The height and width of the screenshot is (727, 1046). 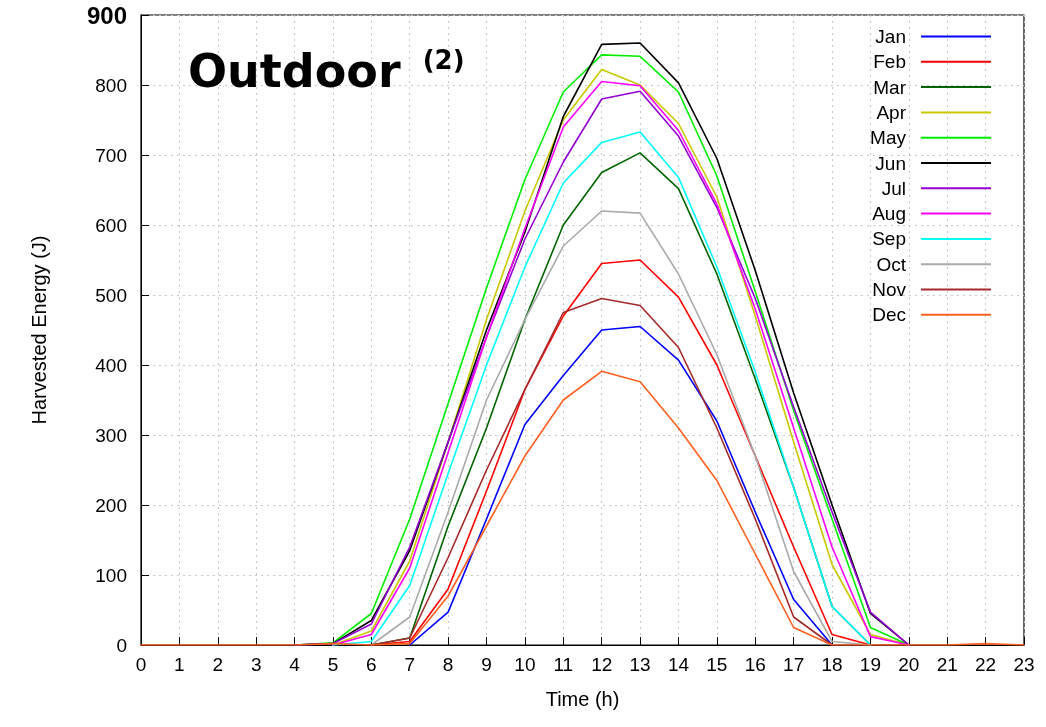 I want to click on x-tick-label: 4, so click(x=295, y=664).